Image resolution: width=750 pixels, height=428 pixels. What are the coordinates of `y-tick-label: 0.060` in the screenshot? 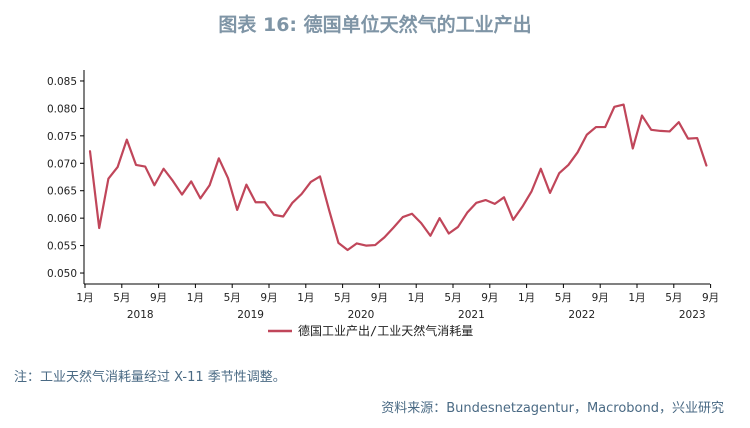 It's located at (62, 219).